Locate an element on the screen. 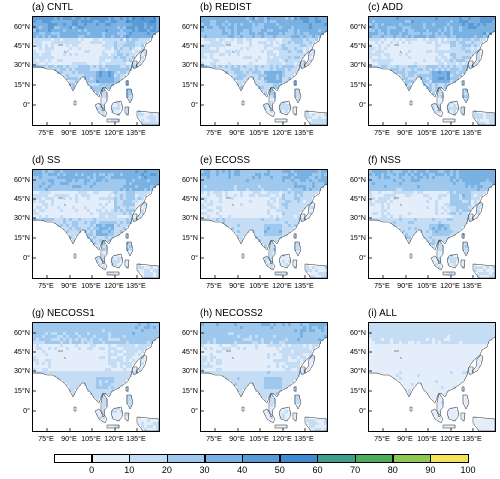  longitude-tick-label: 75°E is located at coordinates (214, 132).